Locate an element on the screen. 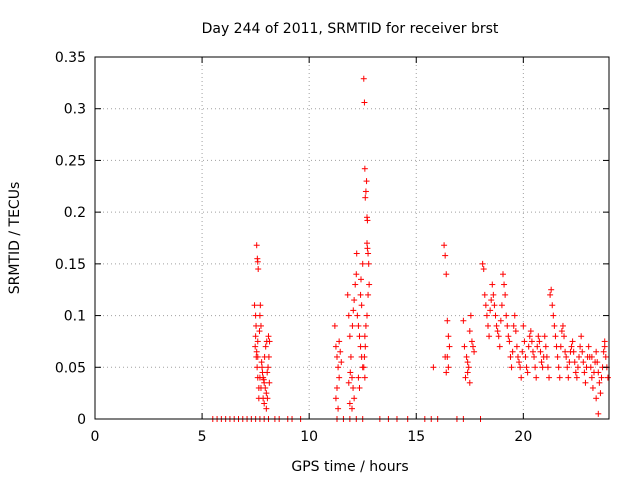 The height and width of the screenshot is (480, 640). x-tick-labels: 0 5 10 15 20 is located at coordinates (312, 437).